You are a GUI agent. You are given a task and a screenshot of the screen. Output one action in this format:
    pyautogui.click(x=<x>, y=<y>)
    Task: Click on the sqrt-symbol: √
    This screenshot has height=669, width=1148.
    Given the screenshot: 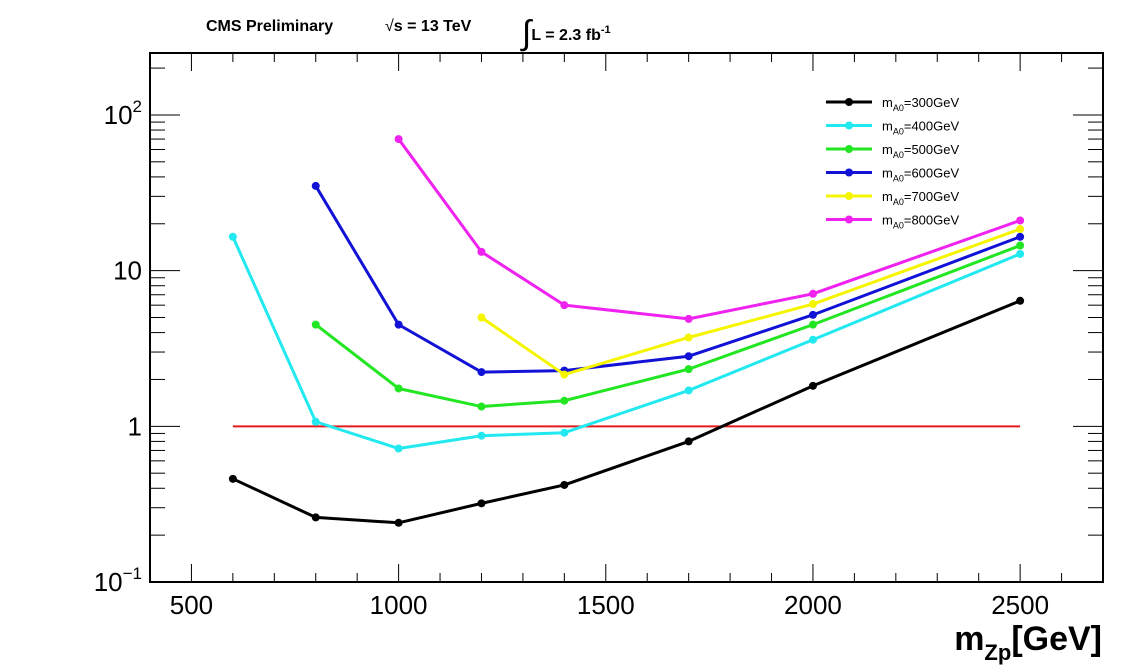 What is the action you would take?
    pyautogui.click(x=389, y=26)
    